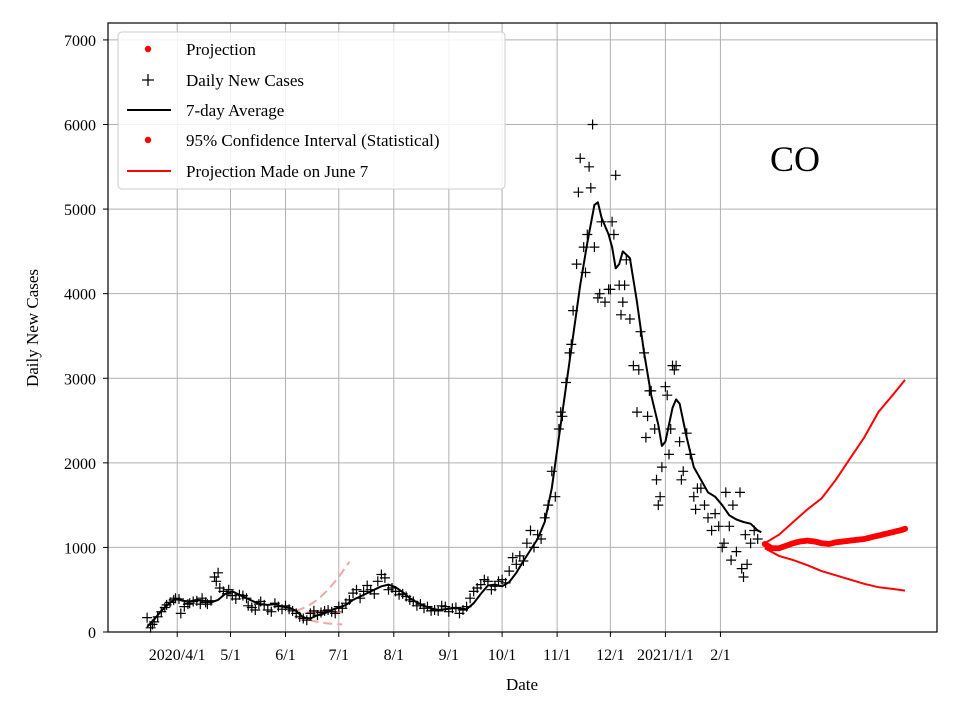 This screenshot has width=960, height=720. Describe the element at coordinates (80, 210) in the screenshot. I see `y-tick-label: 5000` at that location.